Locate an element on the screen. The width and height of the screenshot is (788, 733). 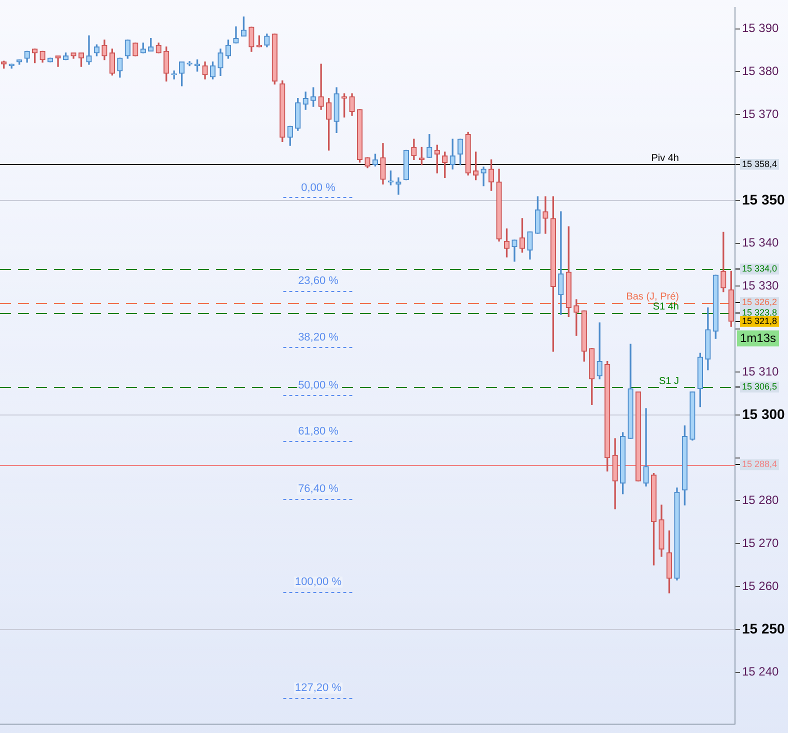
annotation: 61,80 % is located at coordinates (318, 432).